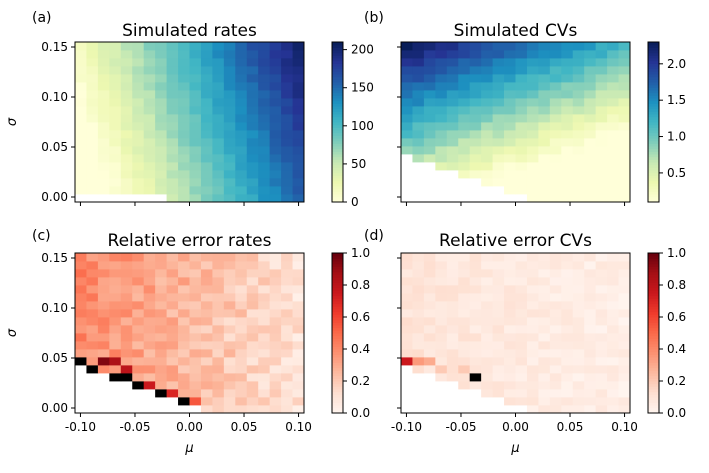 Image resolution: width=709 pixels, height=473 pixels. What do you see at coordinates (360, 317) in the screenshot?
I see `colorbar-tick-label: 0.6` at bounding box center [360, 317].